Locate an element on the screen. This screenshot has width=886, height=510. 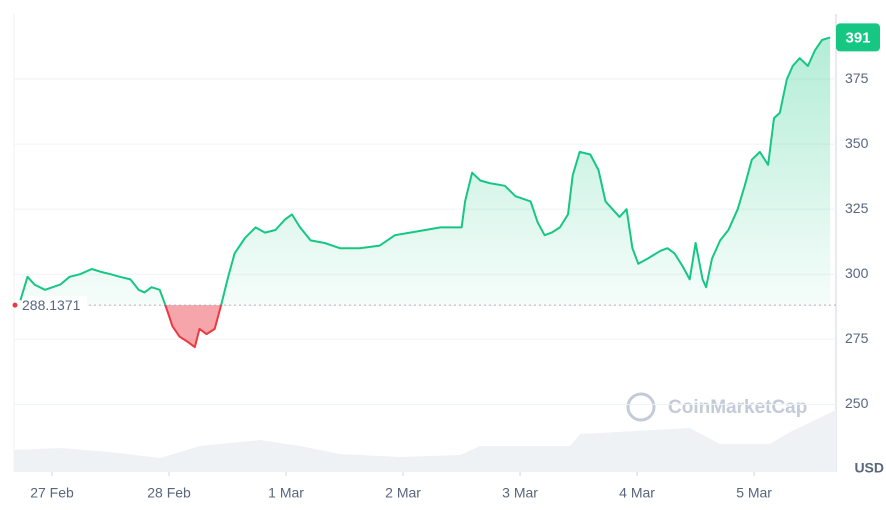
baseline-label-bg is located at coordinates (53, 305).